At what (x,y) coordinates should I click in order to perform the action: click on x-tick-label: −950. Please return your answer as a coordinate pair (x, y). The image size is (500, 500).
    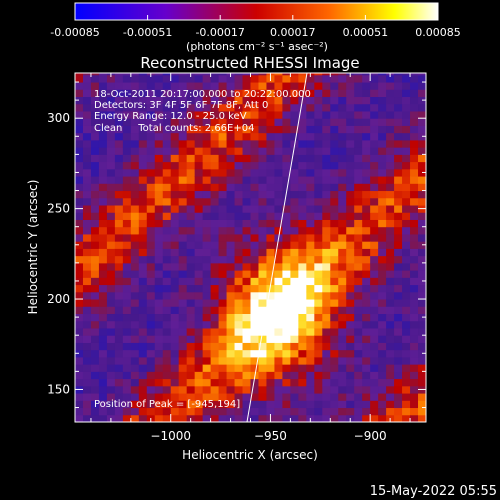
    Looking at the image, I should click on (270, 436).